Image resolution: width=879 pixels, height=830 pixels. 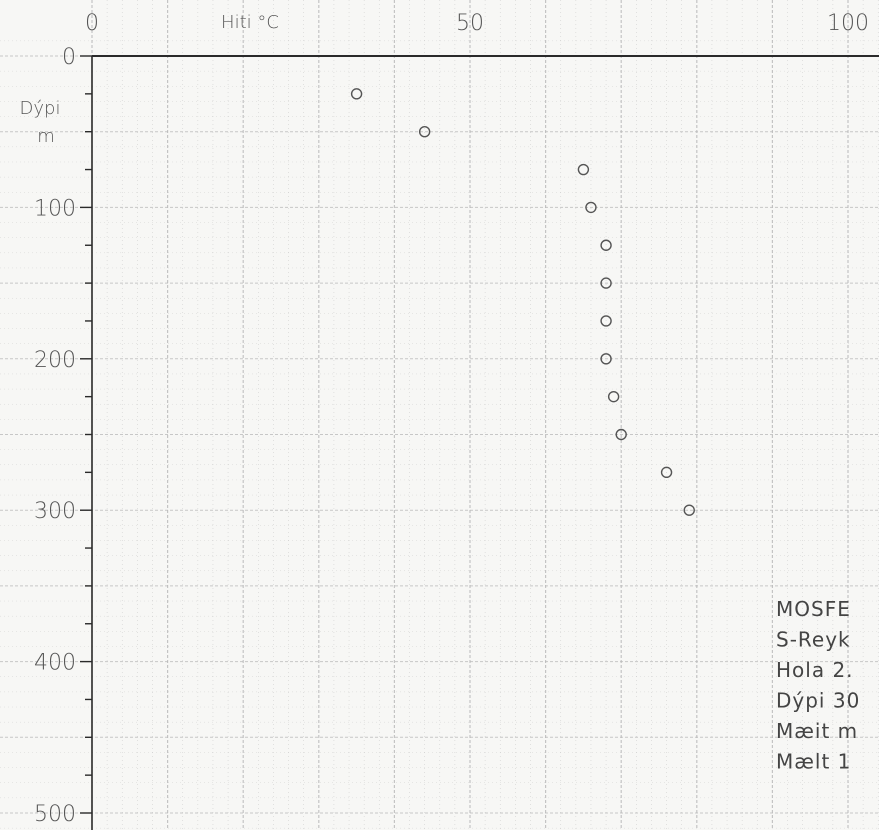 I want to click on annotation-line: Mælt 1, so click(x=813, y=762).